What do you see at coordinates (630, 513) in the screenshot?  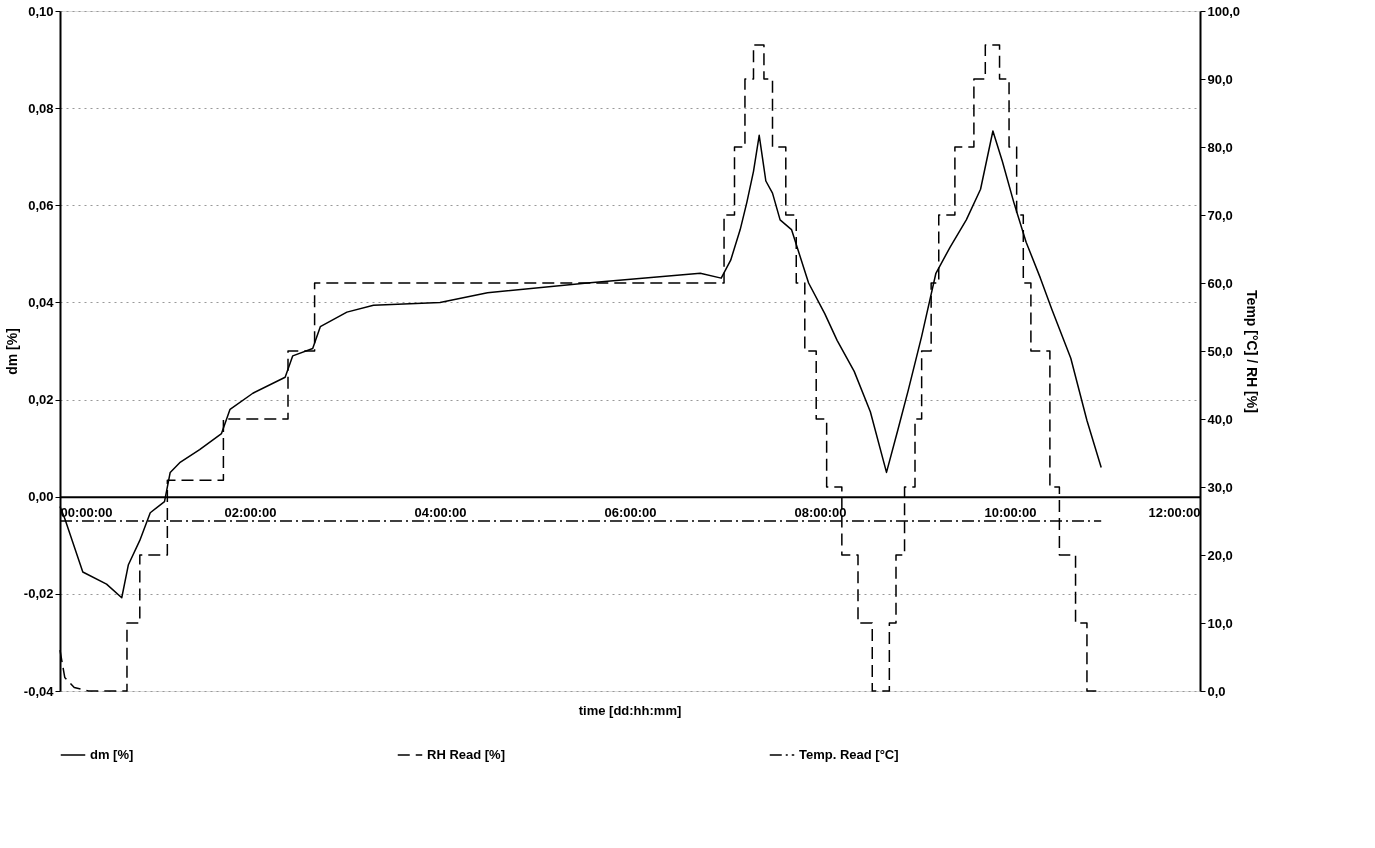 I see `x-tick-label: 06:00:00` at bounding box center [630, 513].